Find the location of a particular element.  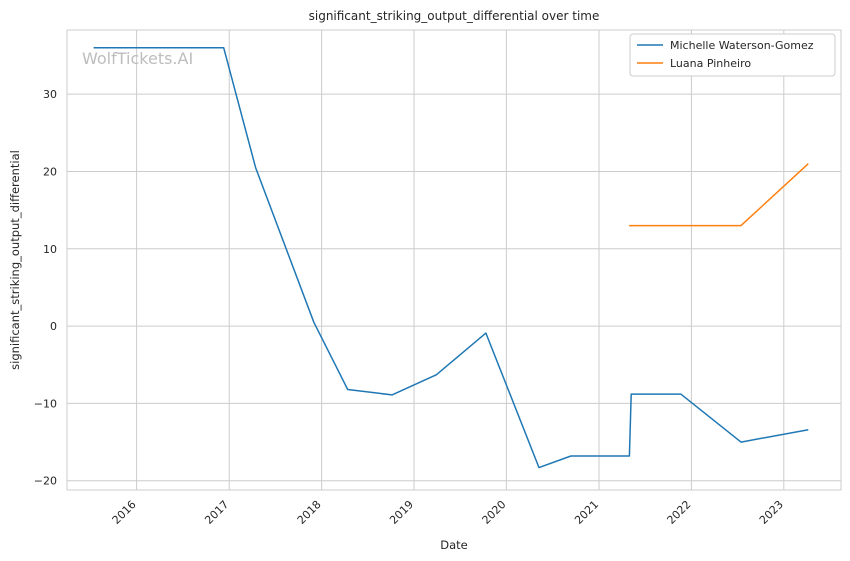

x-tick-label: 2021 is located at coordinates (586, 512).